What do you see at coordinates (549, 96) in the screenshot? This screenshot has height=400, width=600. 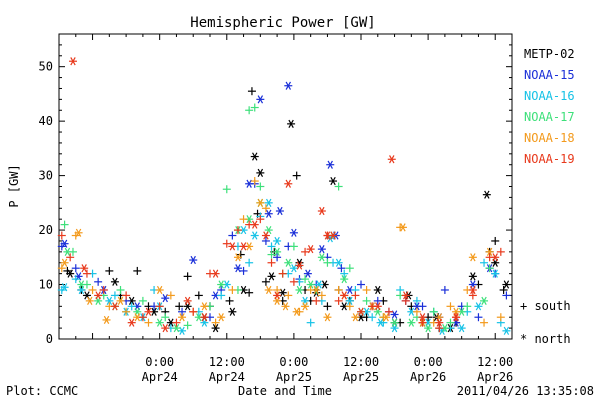 I see `legend-entry: NOAA-16` at bounding box center [549, 96].